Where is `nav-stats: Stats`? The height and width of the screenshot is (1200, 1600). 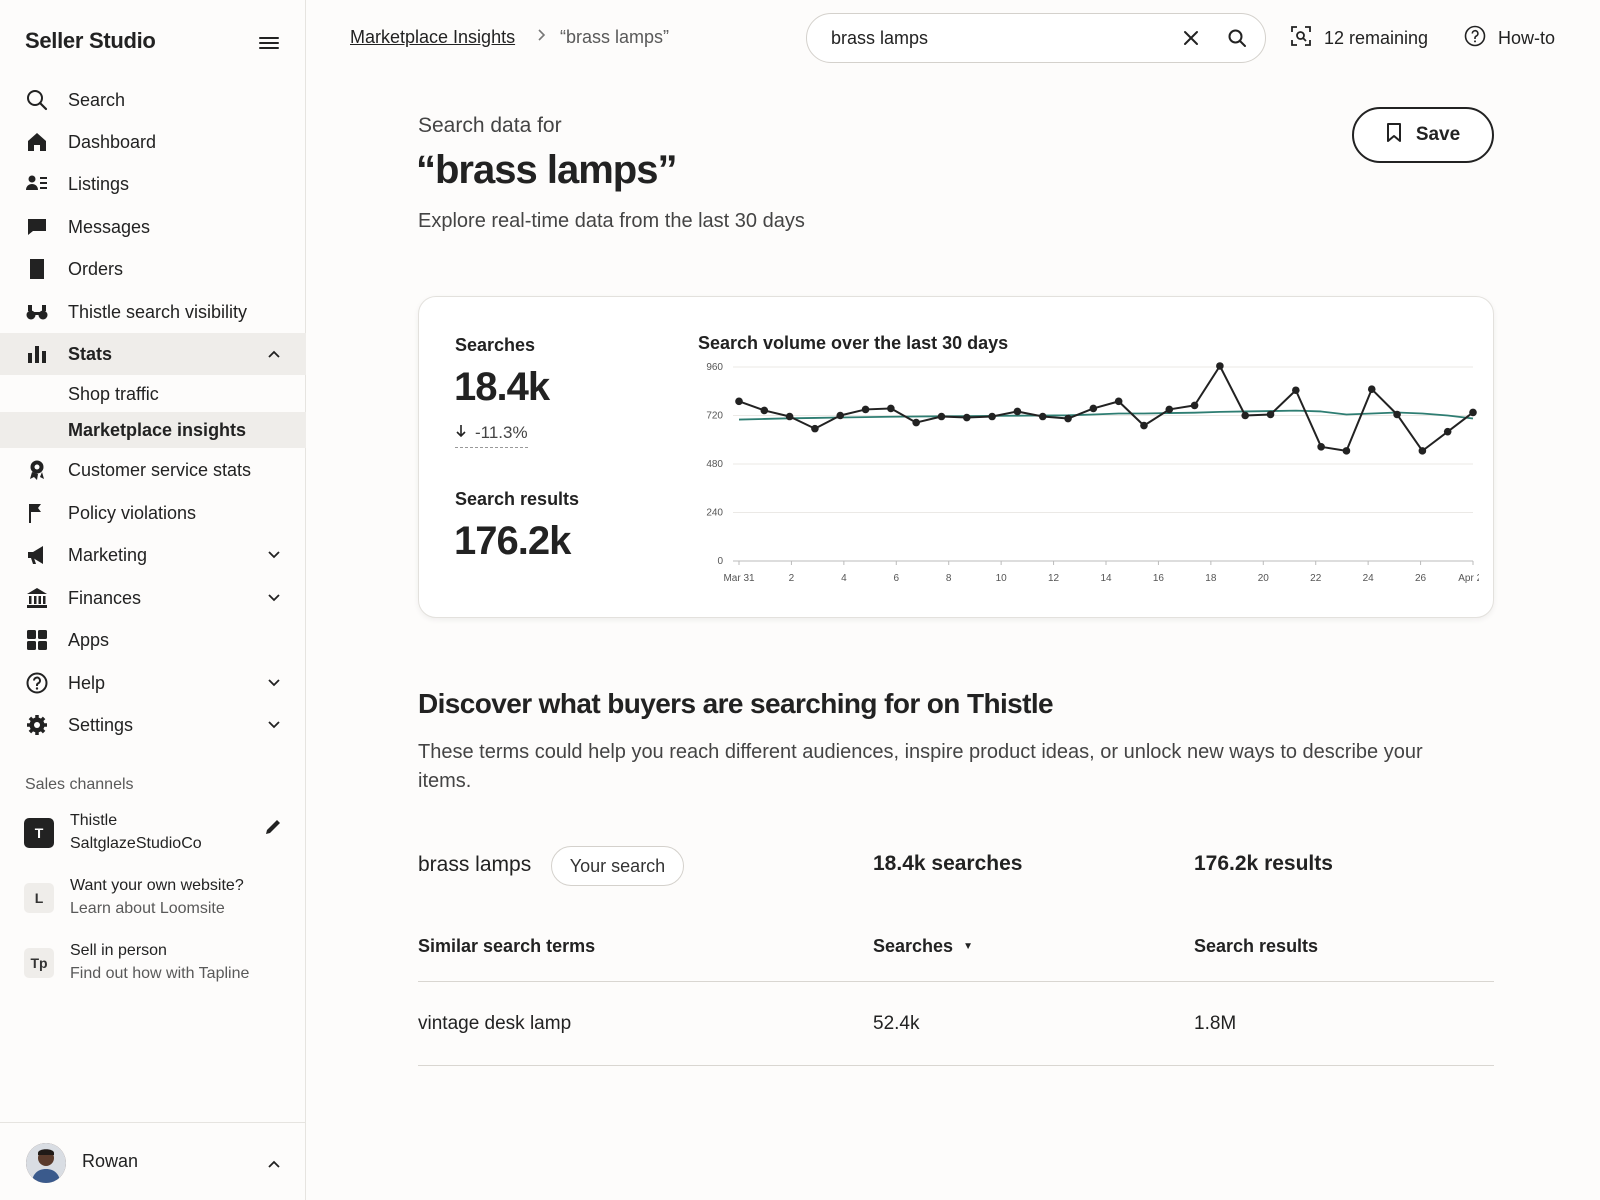 nav-stats: Stats is located at coordinates (153, 354).